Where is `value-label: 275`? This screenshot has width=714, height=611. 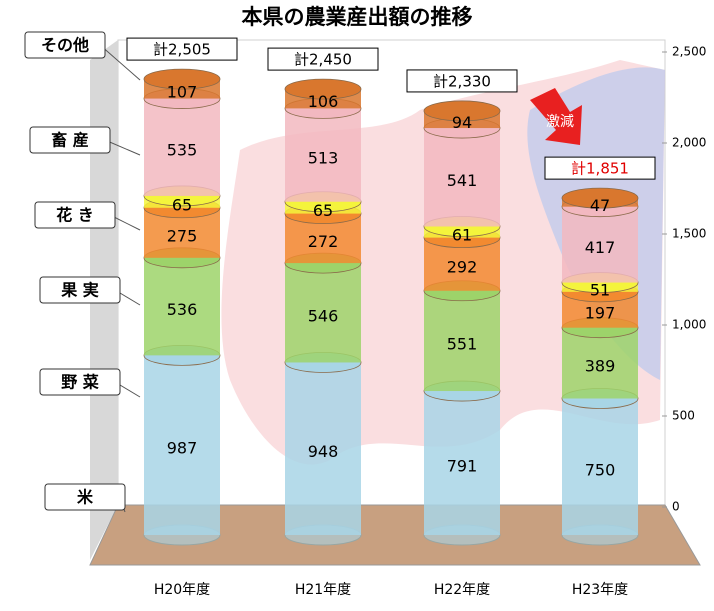 value-label: 275 is located at coordinates (182, 235).